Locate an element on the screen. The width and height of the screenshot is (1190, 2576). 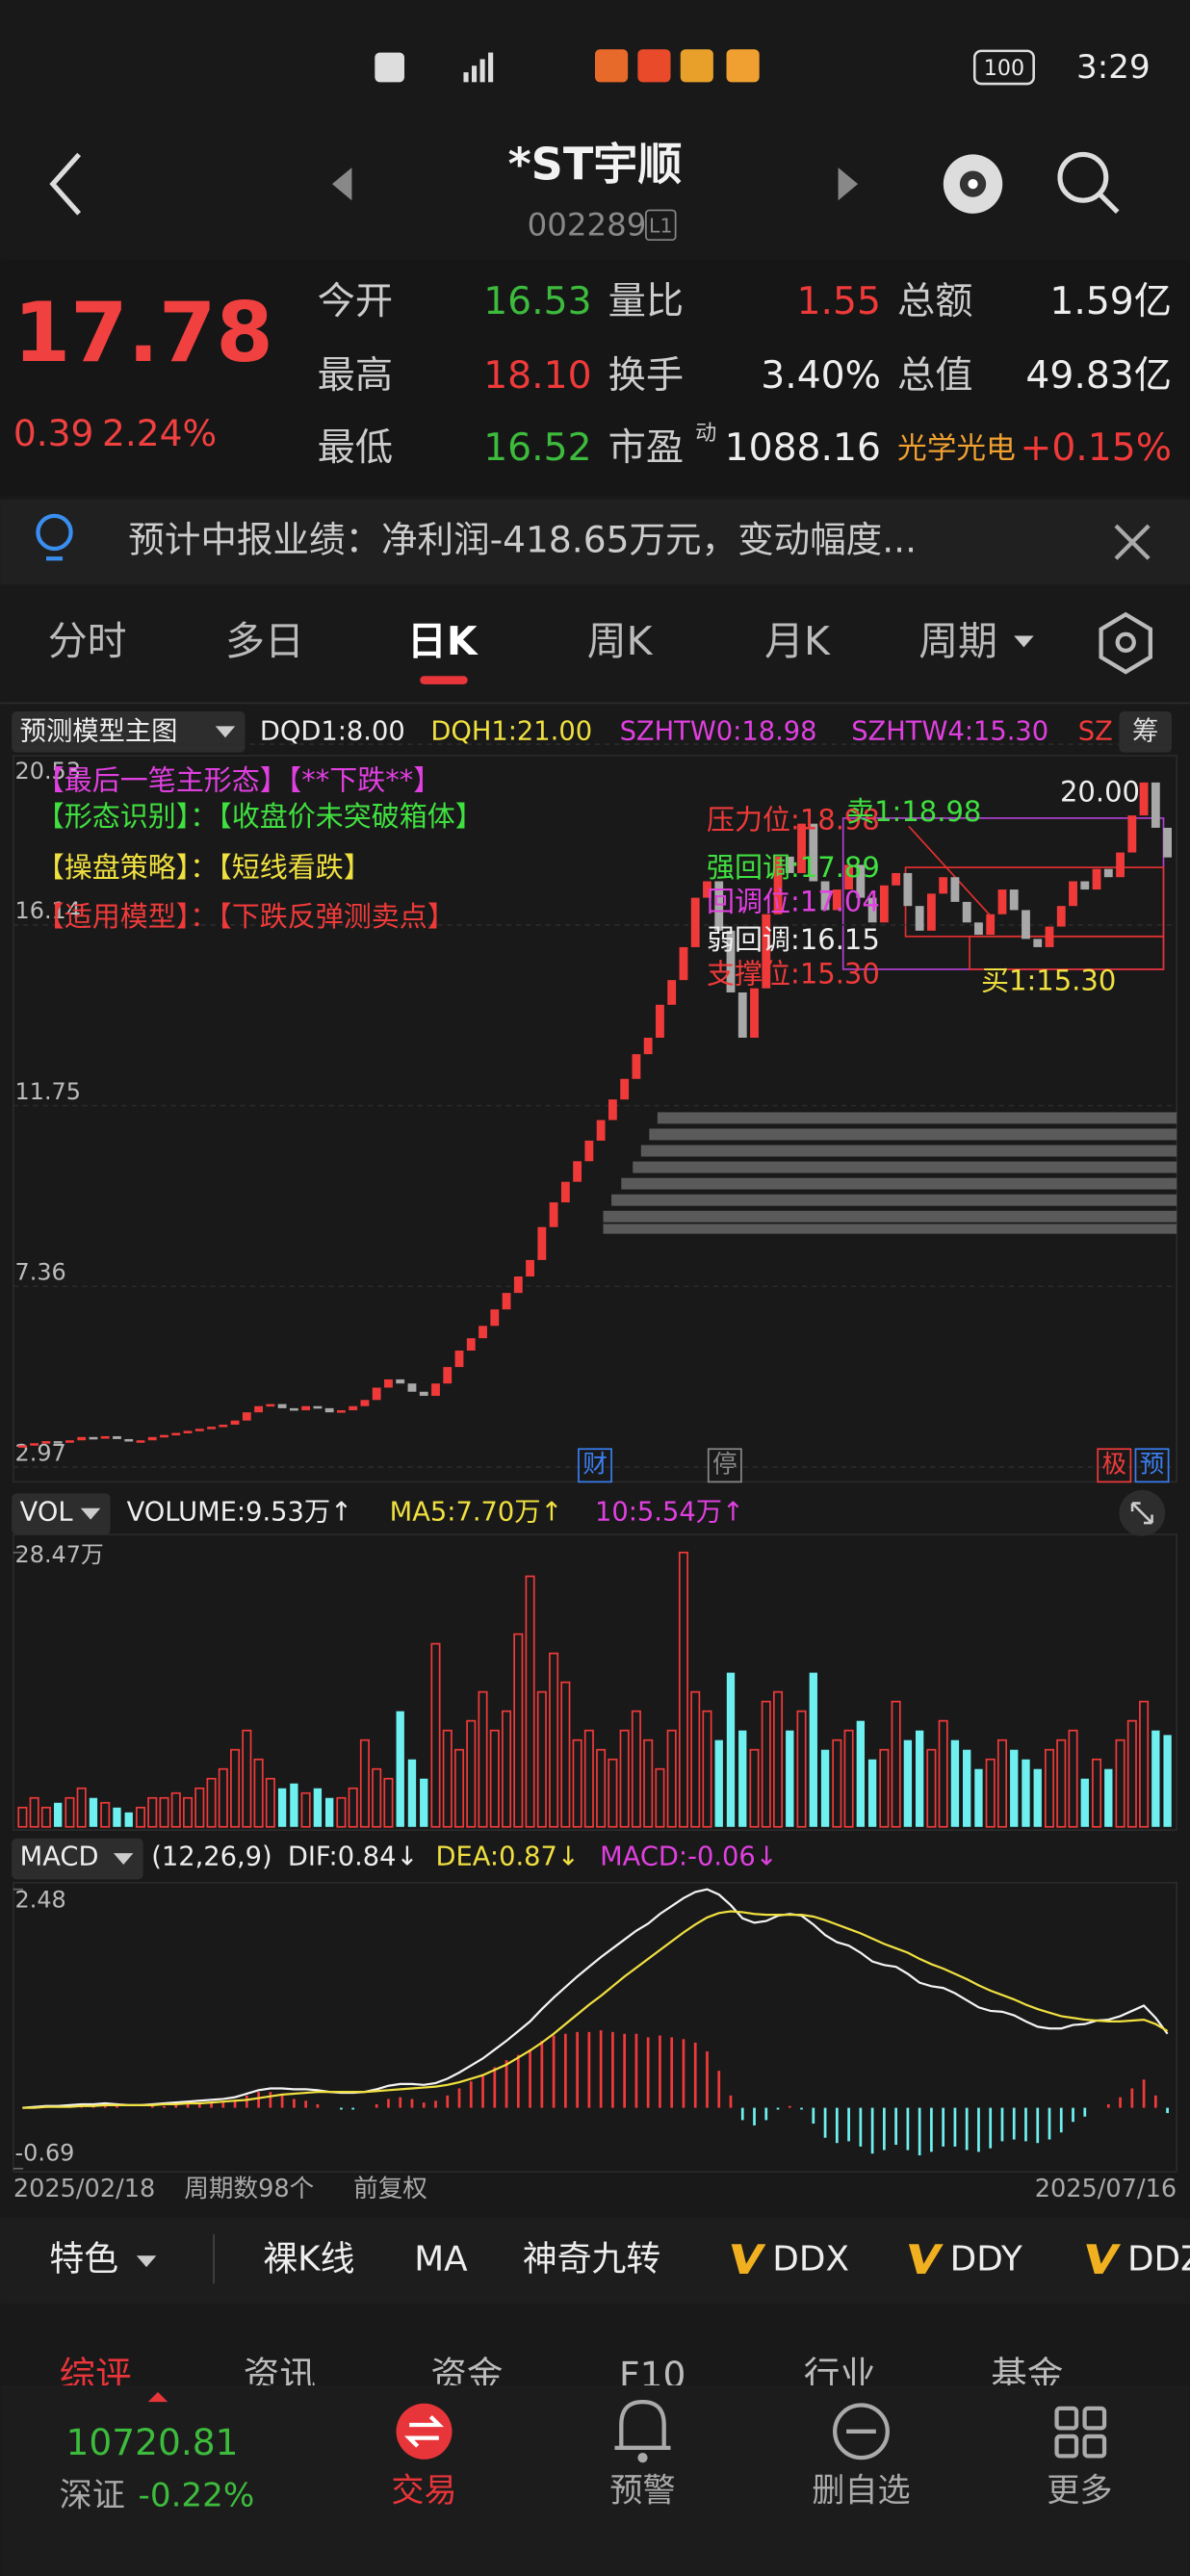
toolbar-item: 裸K线 is located at coordinates (309, 2259).